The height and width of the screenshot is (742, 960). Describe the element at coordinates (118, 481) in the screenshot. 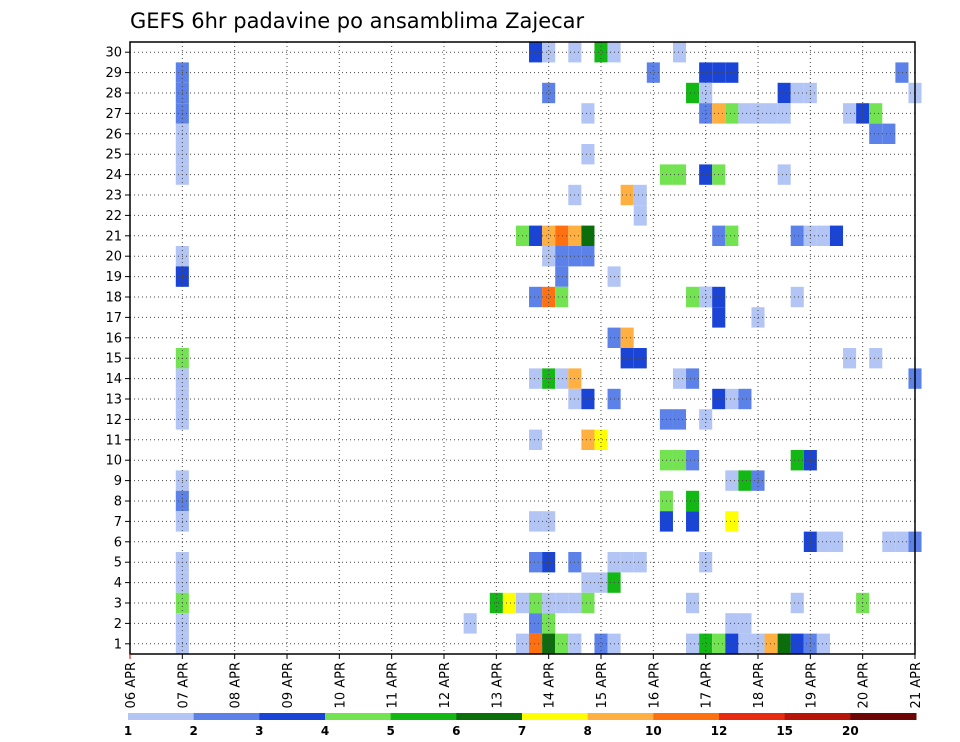

I see `y-tick-label: 9` at that location.